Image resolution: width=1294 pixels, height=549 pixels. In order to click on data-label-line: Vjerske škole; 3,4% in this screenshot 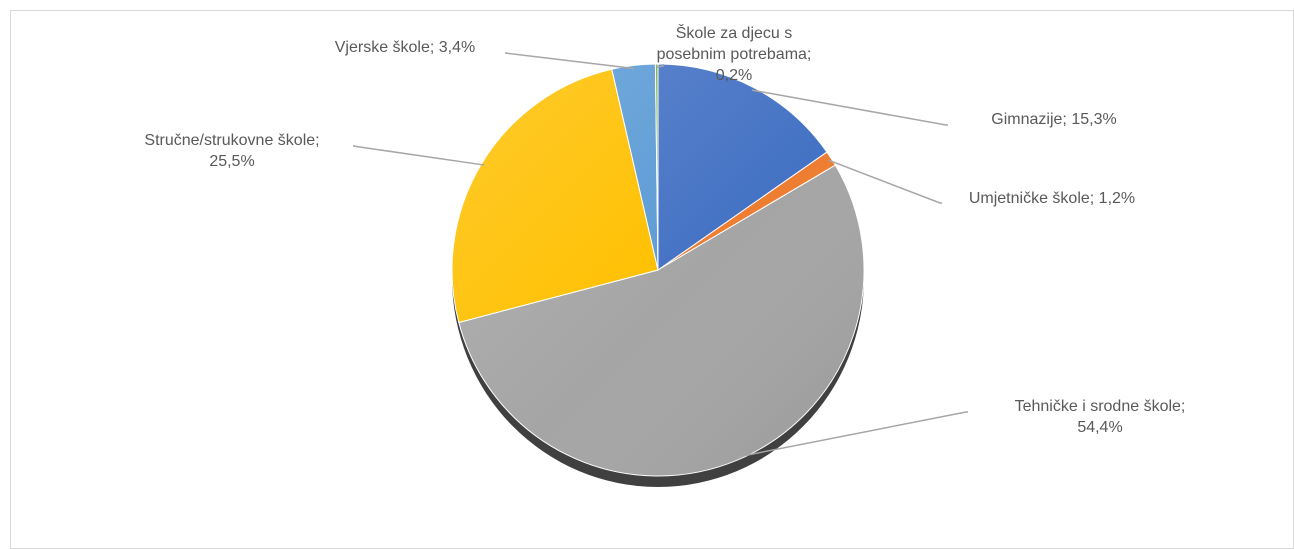, I will do `click(405, 47)`.